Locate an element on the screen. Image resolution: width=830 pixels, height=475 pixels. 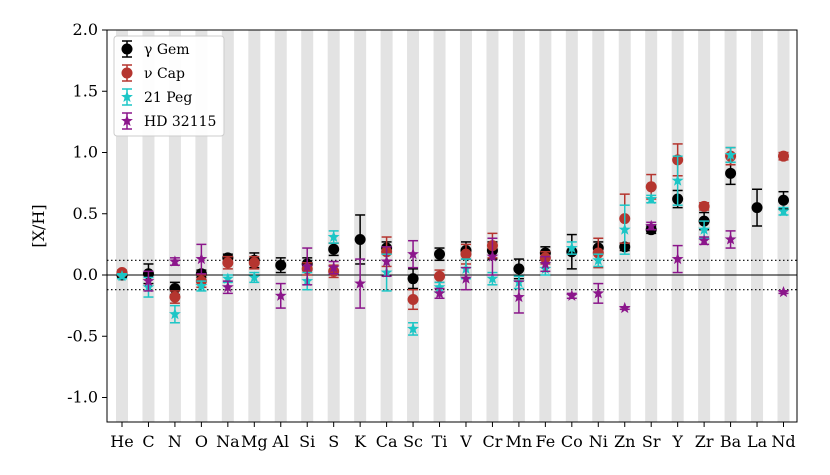
x-tick-label: Ni is located at coordinates (598, 441).